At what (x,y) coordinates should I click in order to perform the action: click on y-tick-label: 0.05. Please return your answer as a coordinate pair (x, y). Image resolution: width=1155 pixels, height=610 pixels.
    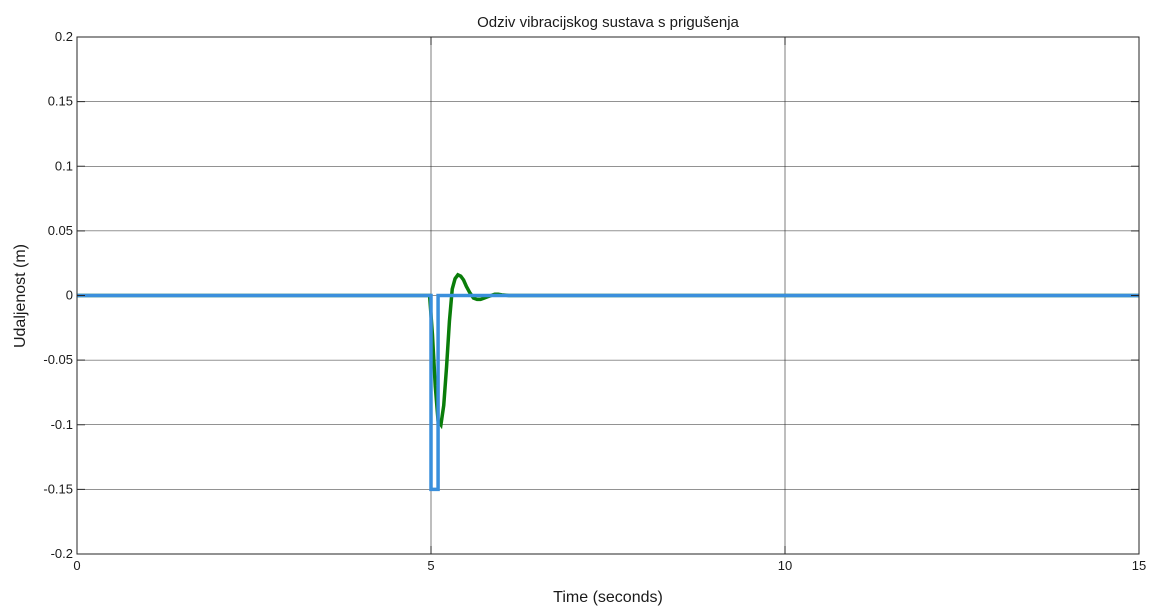
    Looking at the image, I should click on (60, 230).